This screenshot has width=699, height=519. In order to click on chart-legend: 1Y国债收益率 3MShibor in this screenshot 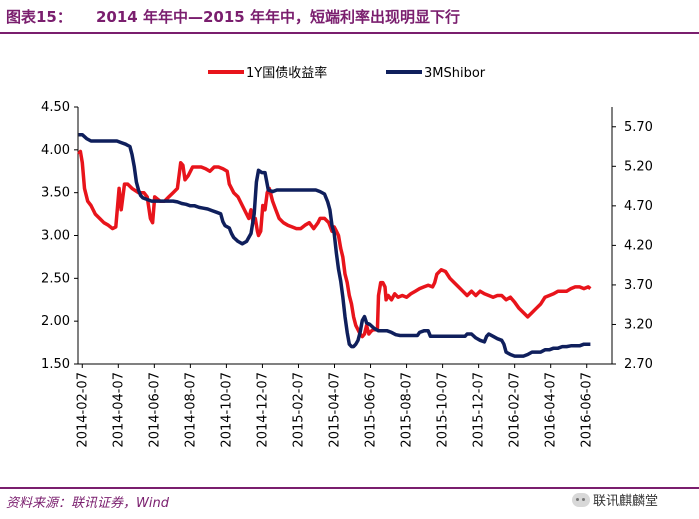, I will do `click(347, 73)`.